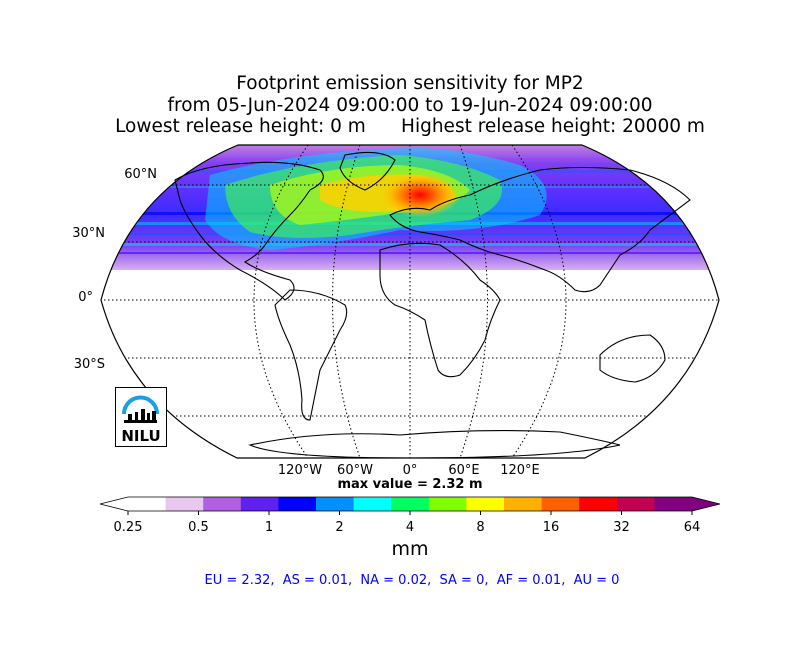  Describe the element at coordinates (89, 364) in the screenshot. I see `lat-label-30s: 30°S` at that location.